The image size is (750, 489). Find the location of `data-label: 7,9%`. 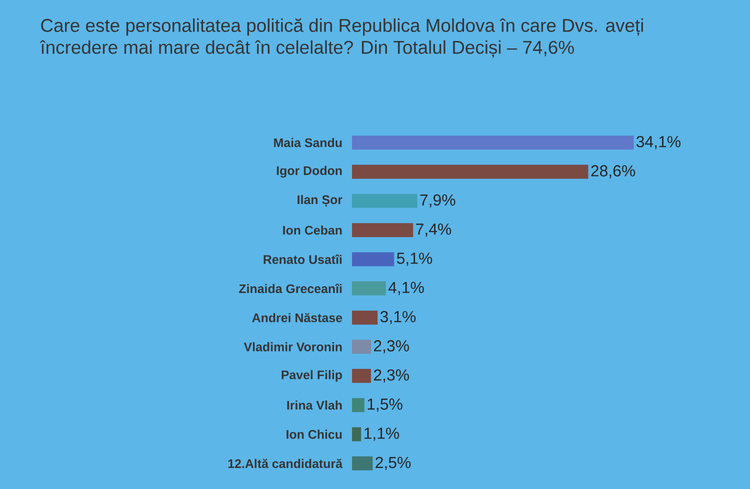

data-label: 7,9% is located at coordinates (438, 201).